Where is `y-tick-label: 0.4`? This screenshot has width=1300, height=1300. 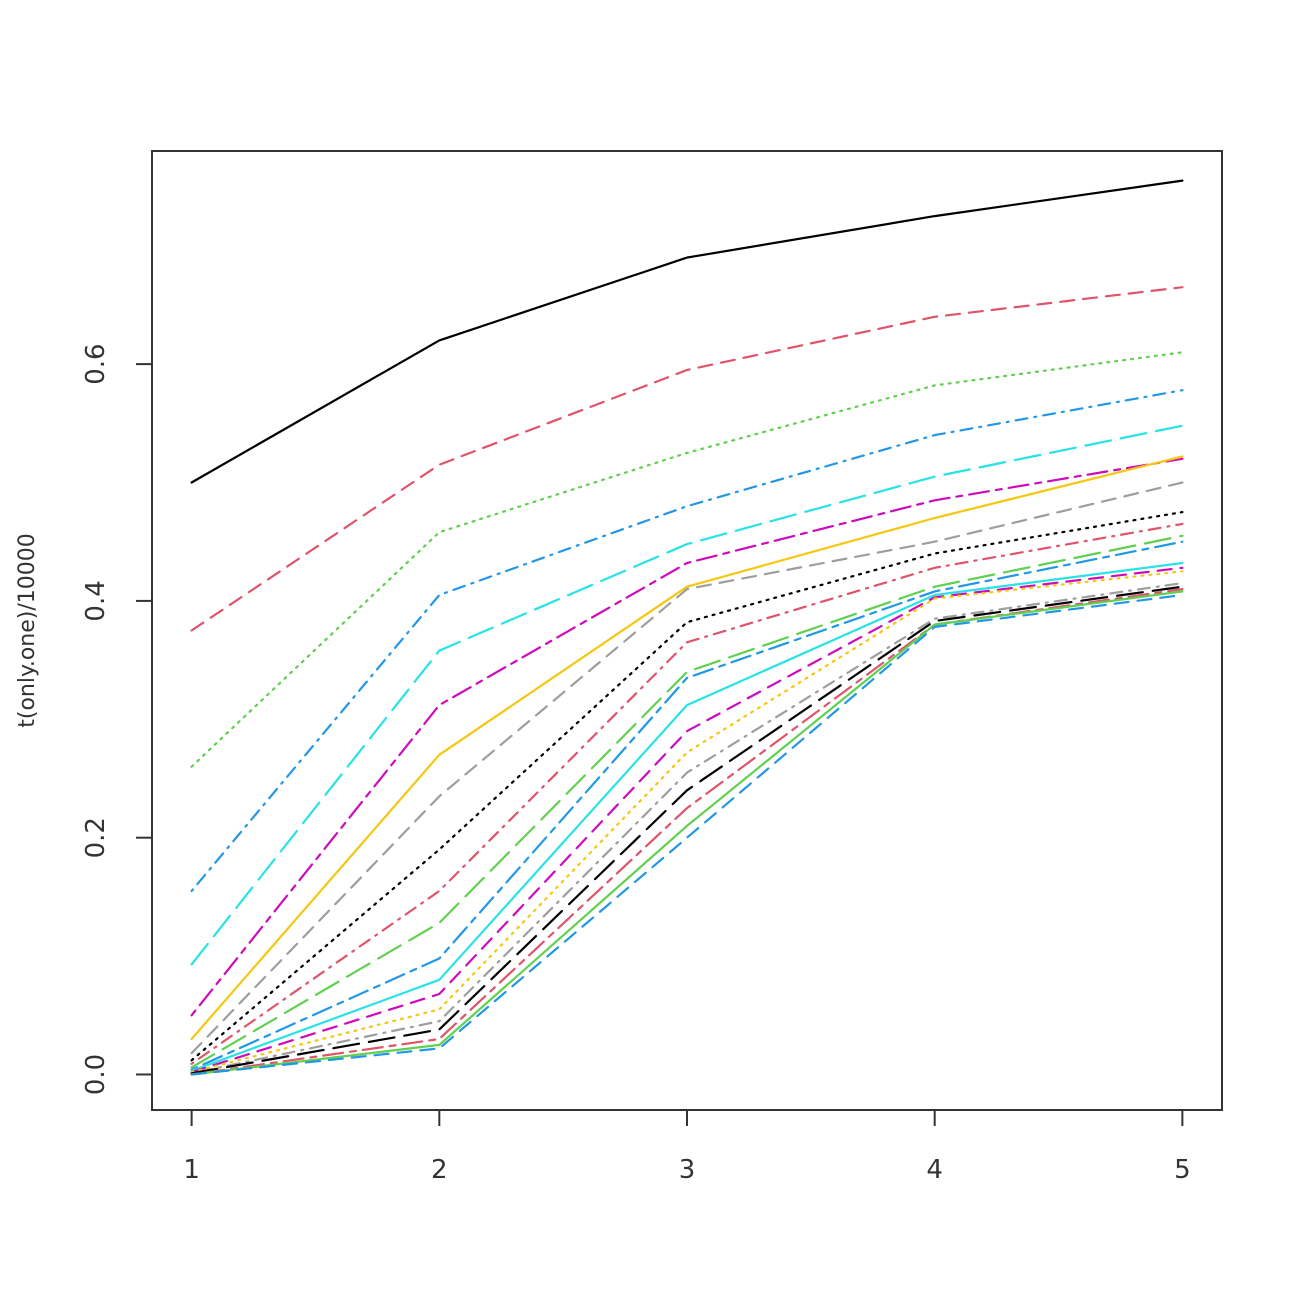
y-tick-label: 0.4 is located at coordinates (96, 600).